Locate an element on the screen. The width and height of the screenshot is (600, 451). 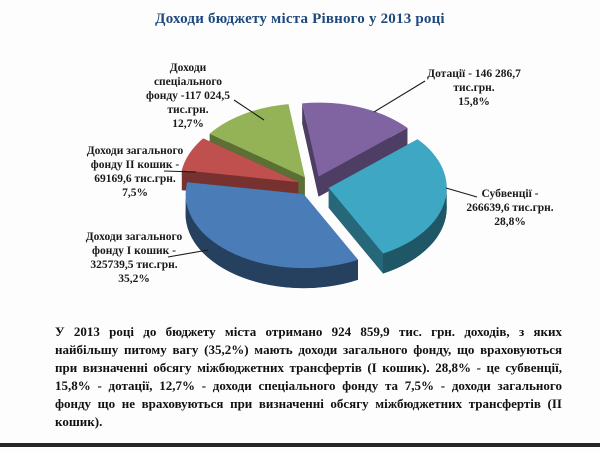
pie-slice-4-top is located at coordinates (257, 141).